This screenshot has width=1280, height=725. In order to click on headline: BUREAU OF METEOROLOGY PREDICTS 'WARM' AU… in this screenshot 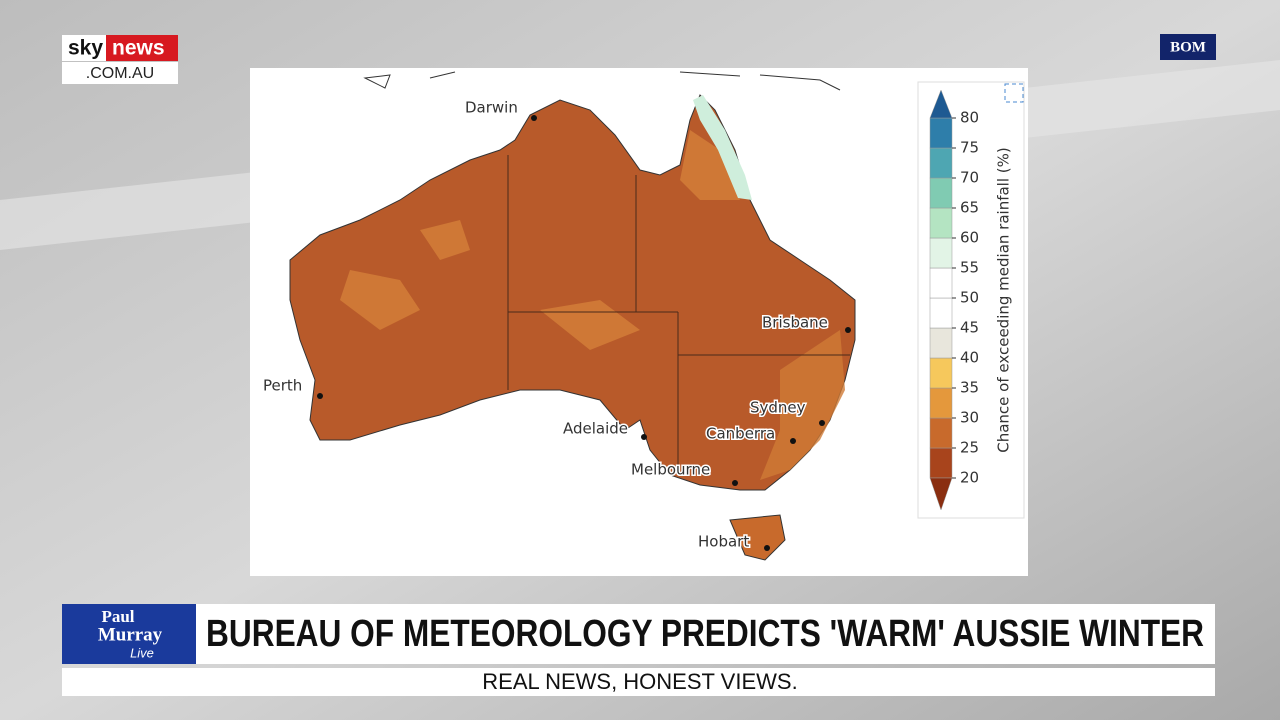, I will do `click(705, 634)`.